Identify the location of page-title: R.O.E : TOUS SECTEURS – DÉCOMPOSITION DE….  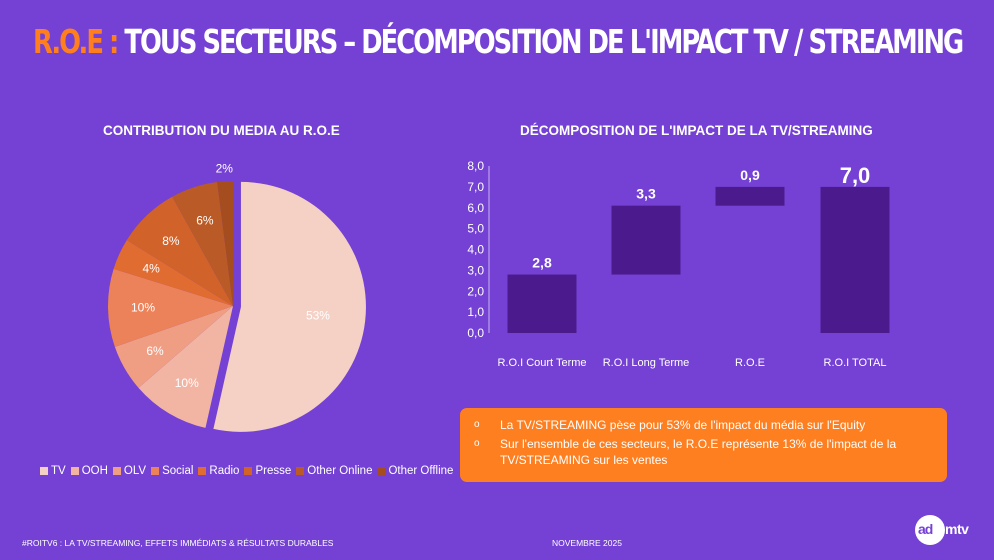
(498, 41).